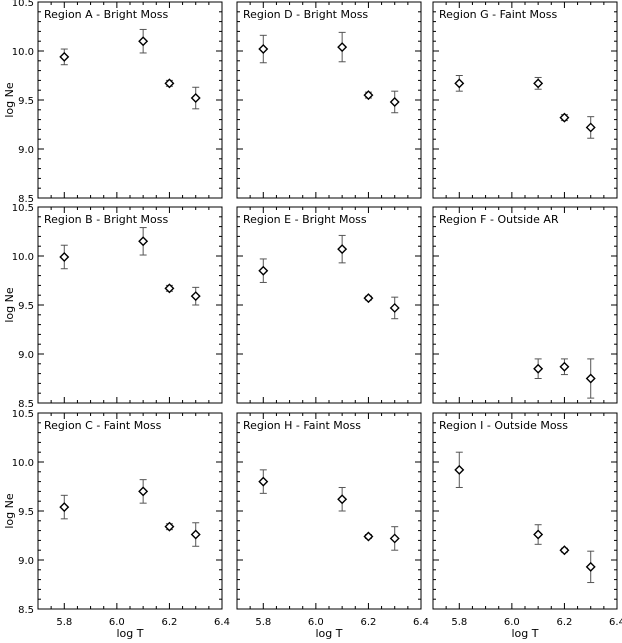  I want to click on panel-8: 5.8 6.0 6.2 6.4 Region H - Faint Moss log T, so click(332, 526).